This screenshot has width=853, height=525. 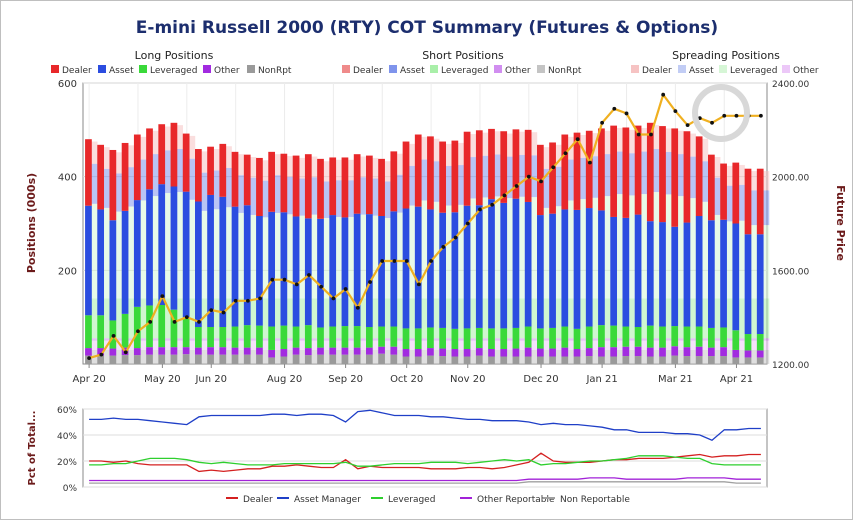 What do you see at coordinates (67, 463) in the screenshot?
I see `pct-y-tick-label: 20%` at bounding box center [67, 463].